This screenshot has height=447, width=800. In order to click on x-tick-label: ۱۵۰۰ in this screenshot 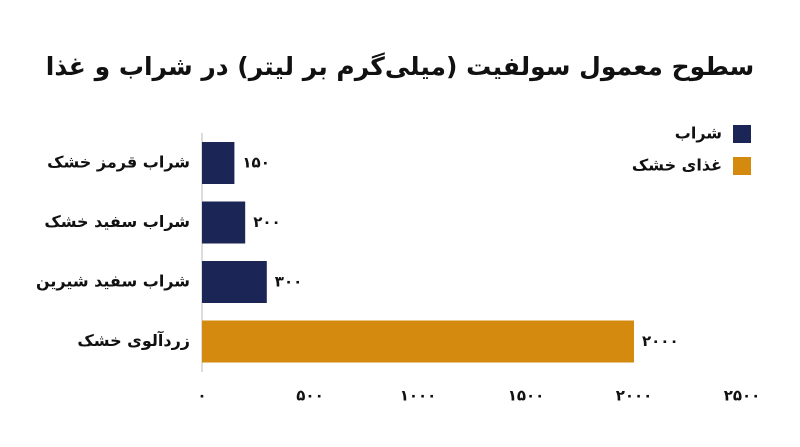, I will do `click(526, 396)`.